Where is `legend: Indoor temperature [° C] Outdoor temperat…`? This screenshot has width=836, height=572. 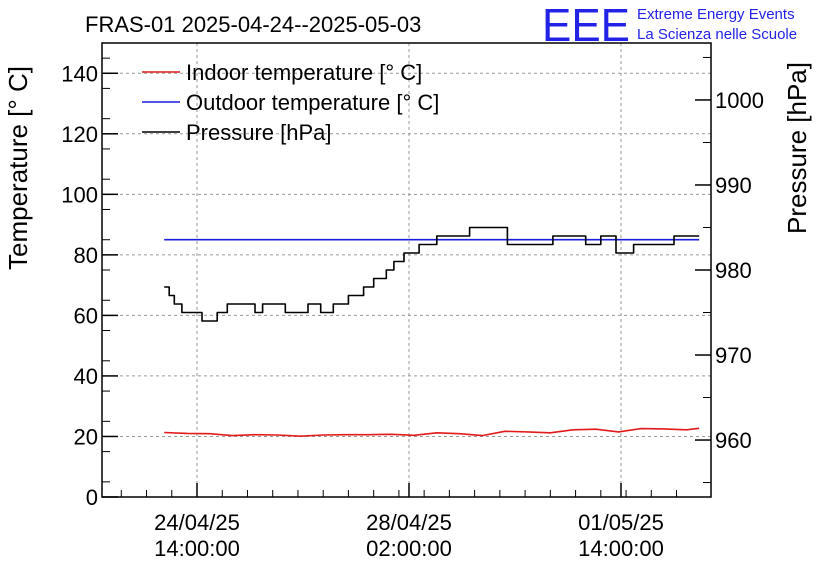 legend: Indoor temperature [° C] Outdoor temperat… is located at coordinates (290, 102).